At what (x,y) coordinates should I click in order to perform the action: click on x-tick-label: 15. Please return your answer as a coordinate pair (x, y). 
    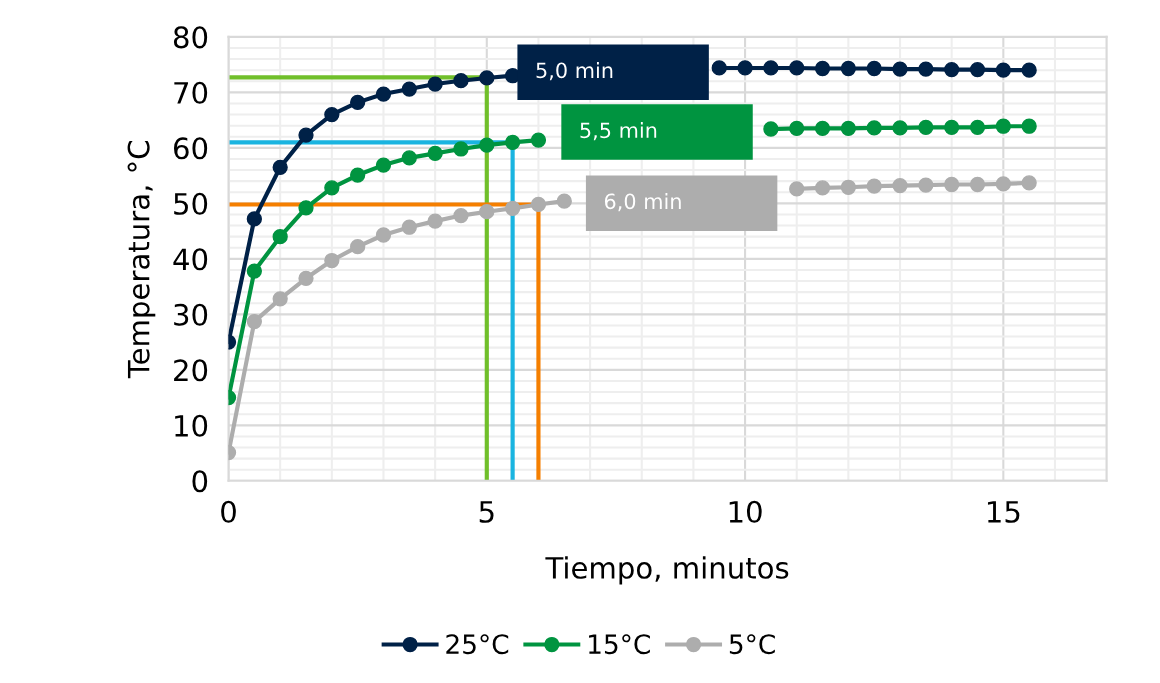
    Looking at the image, I should click on (1003, 512).